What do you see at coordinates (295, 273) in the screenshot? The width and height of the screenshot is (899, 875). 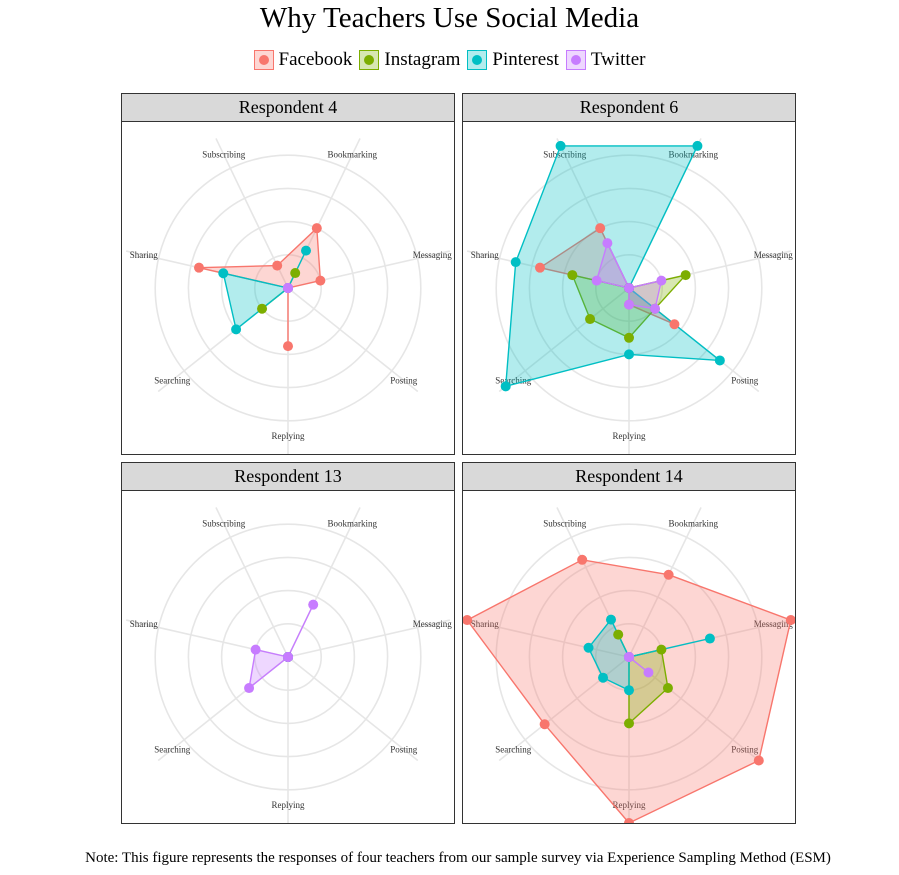 I see `data-point-instagram-bookmarking` at bounding box center [295, 273].